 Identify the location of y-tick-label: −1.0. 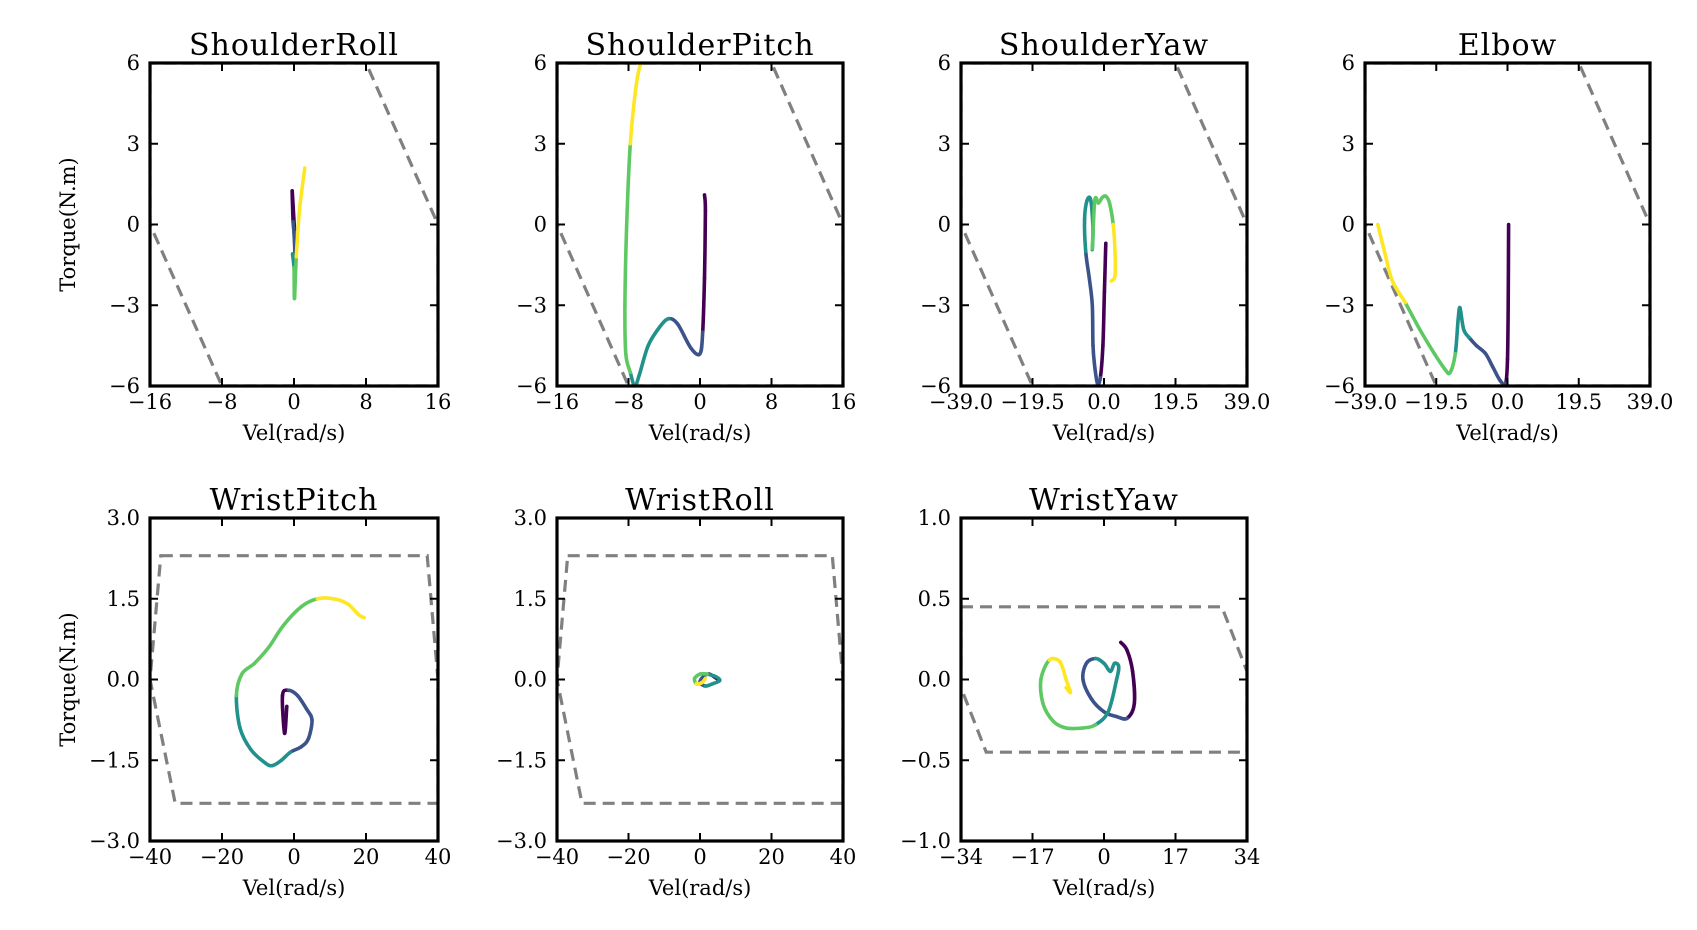
(925, 841).